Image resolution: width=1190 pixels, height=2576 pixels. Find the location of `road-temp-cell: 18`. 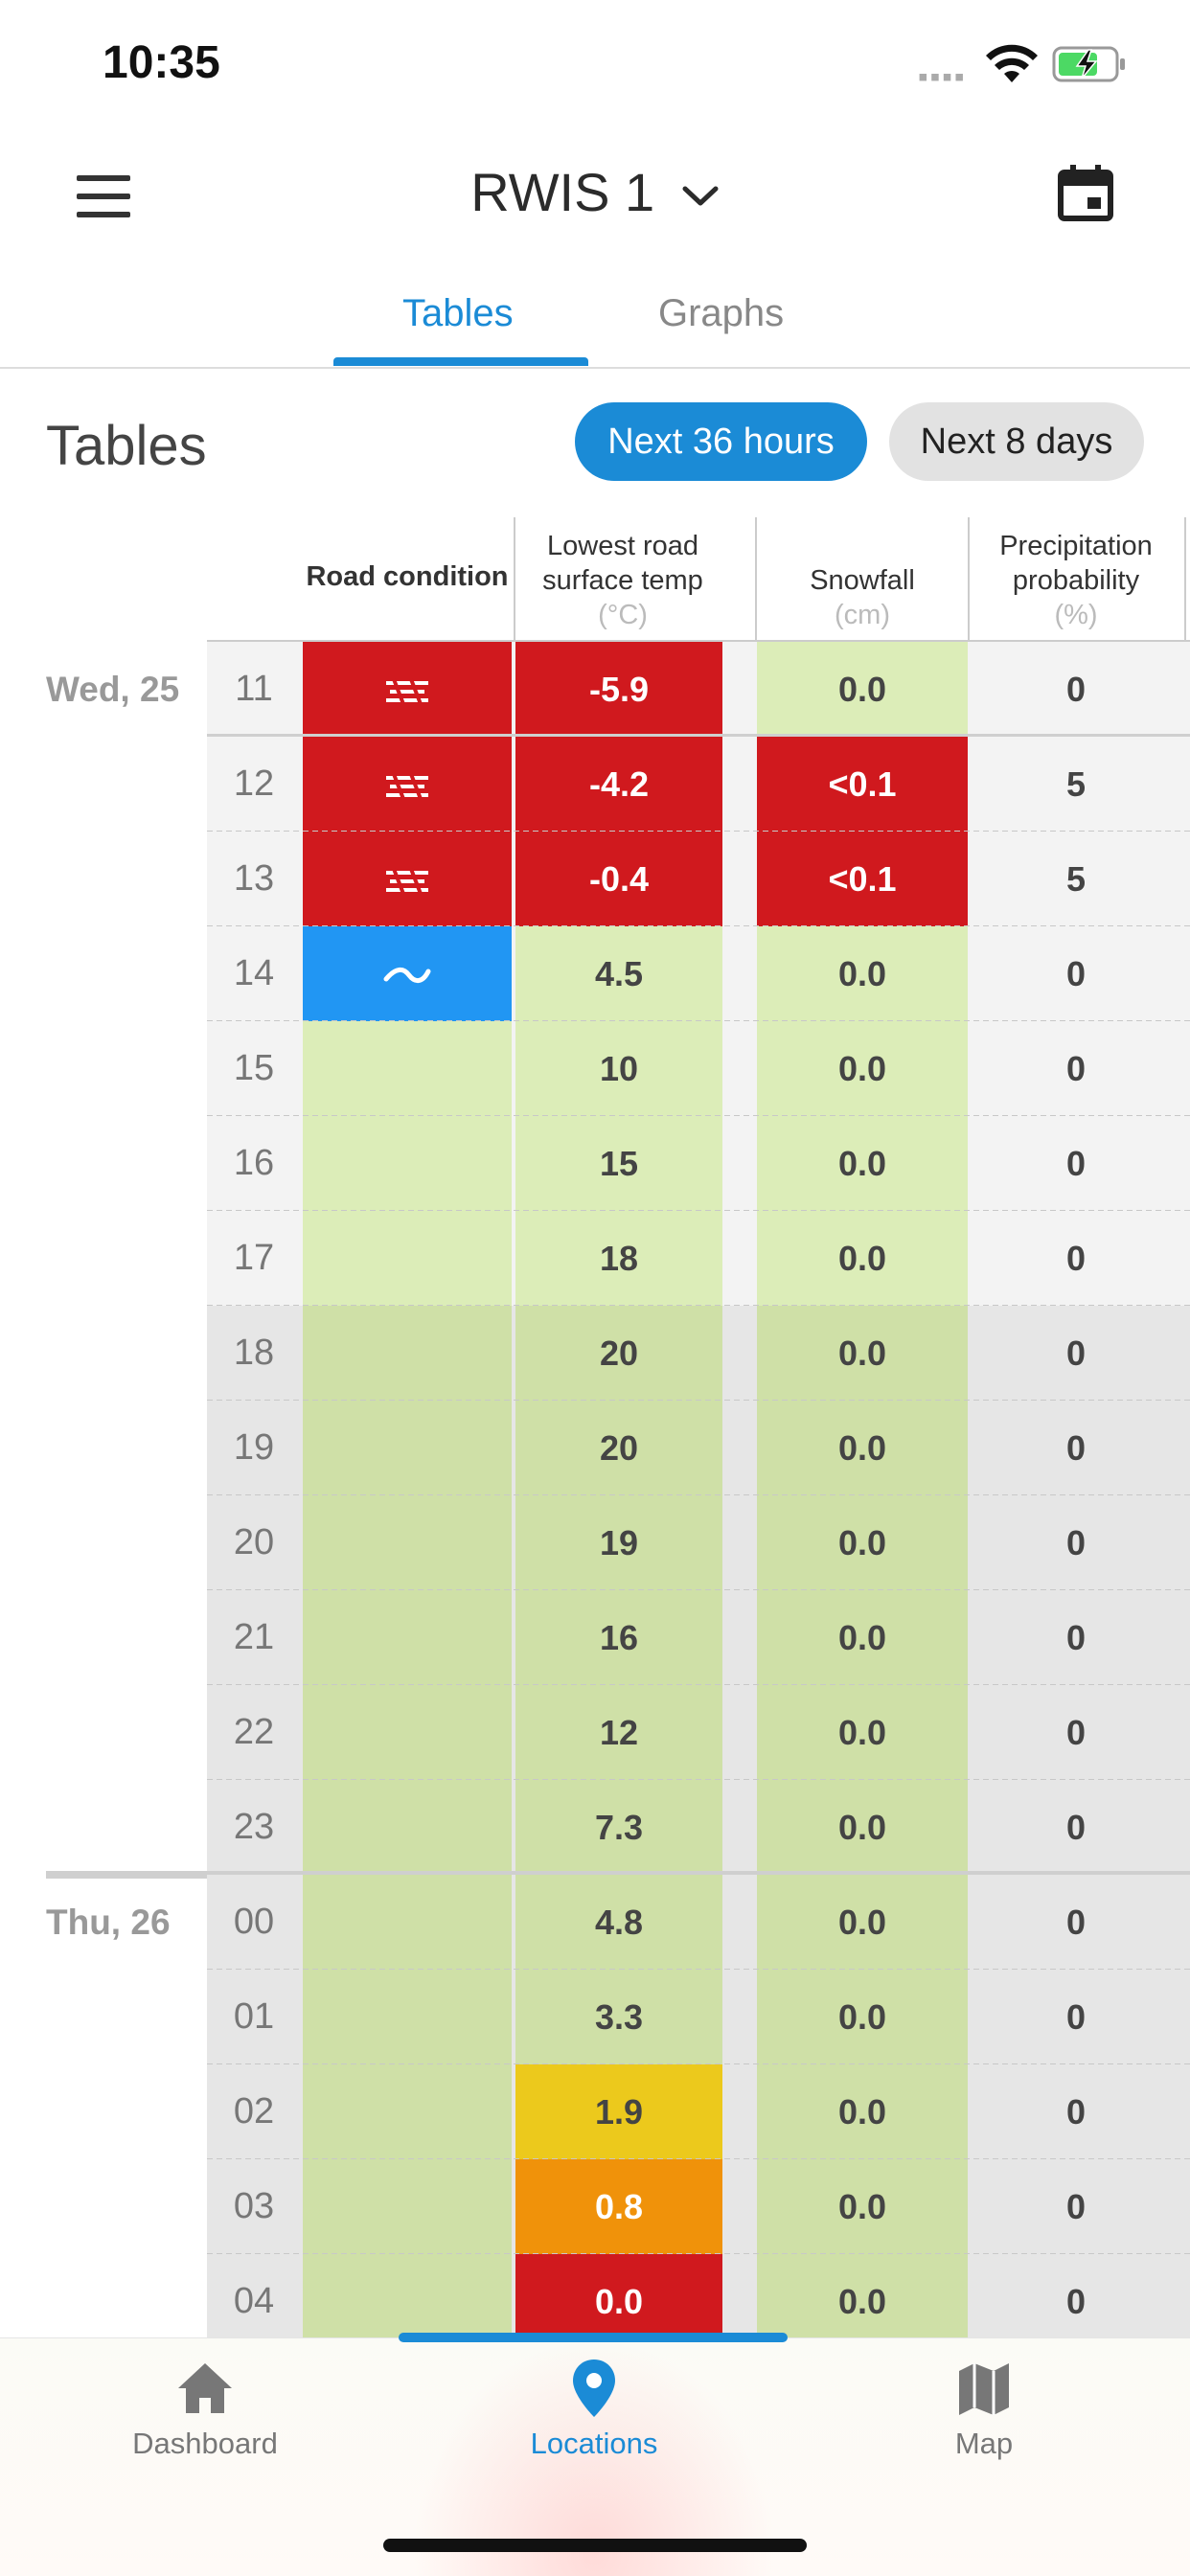

road-temp-cell: 18 is located at coordinates (619, 1258).